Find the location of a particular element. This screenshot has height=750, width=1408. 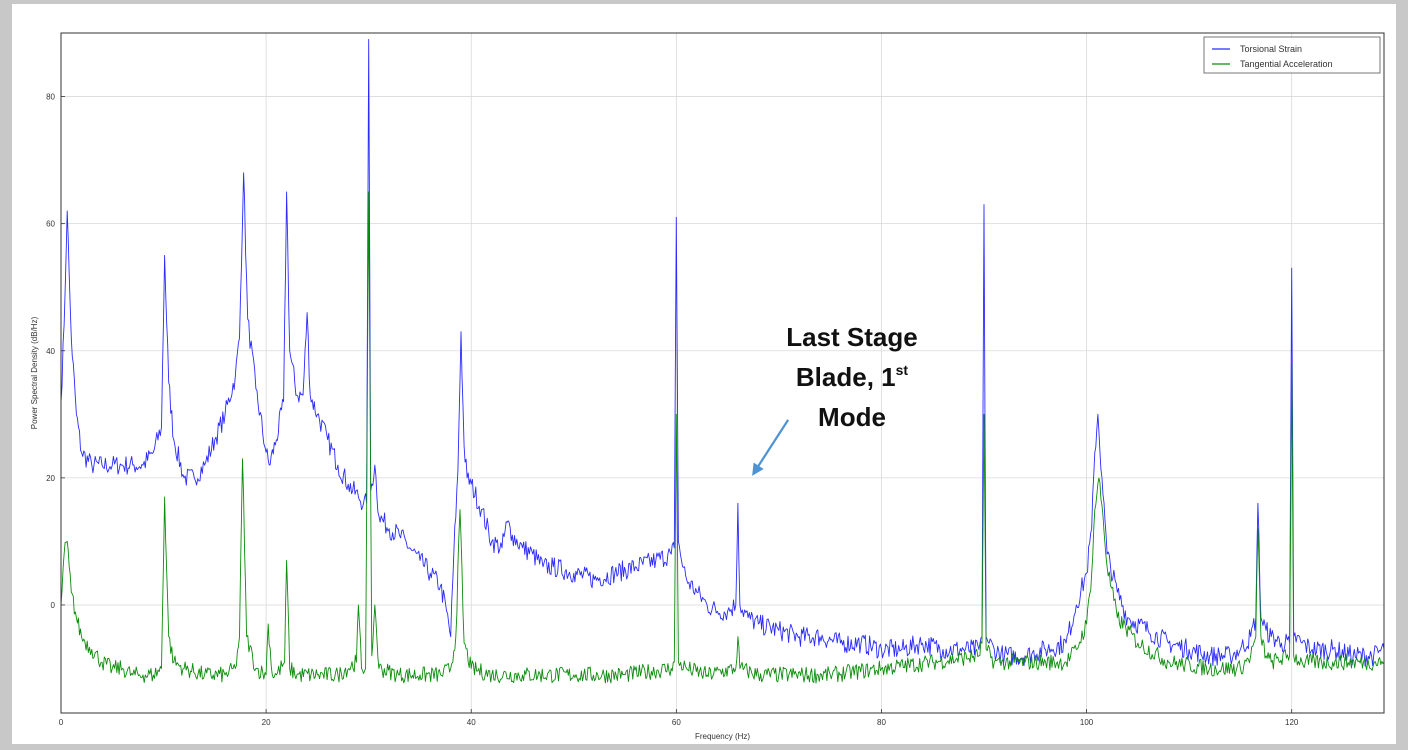

annotation-line-2: Blade, 1st is located at coordinates (852, 377).